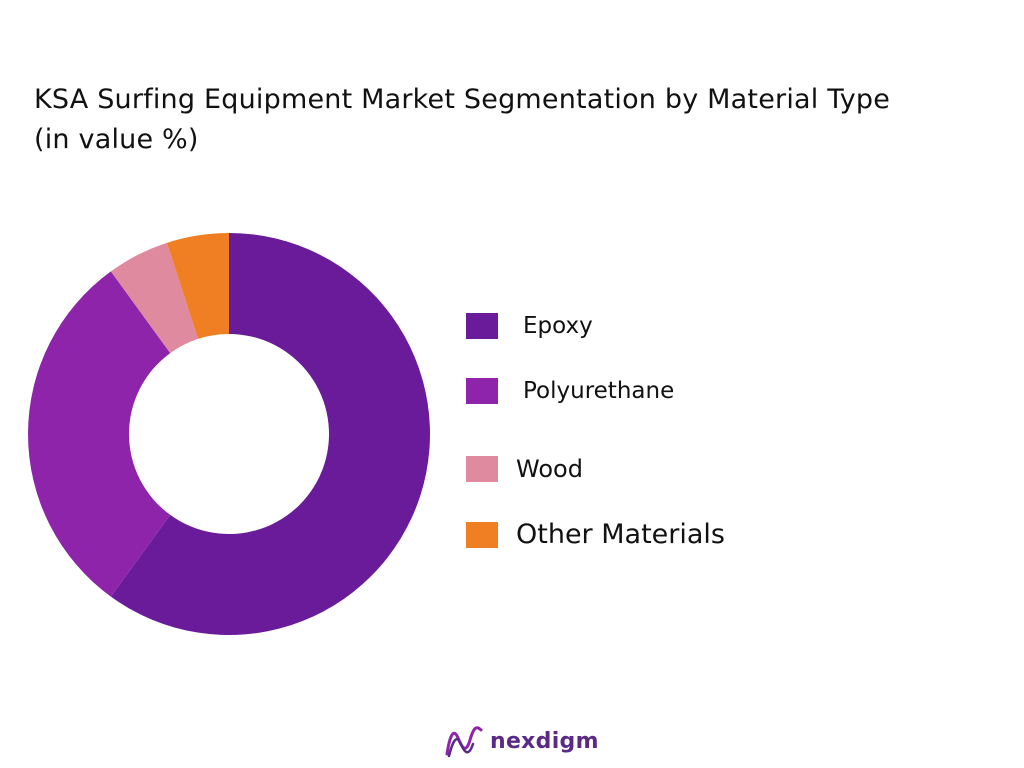 This screenshot has width=1024, height=768. I want to click on legend-item-wood: Wood, so click(524, 469).